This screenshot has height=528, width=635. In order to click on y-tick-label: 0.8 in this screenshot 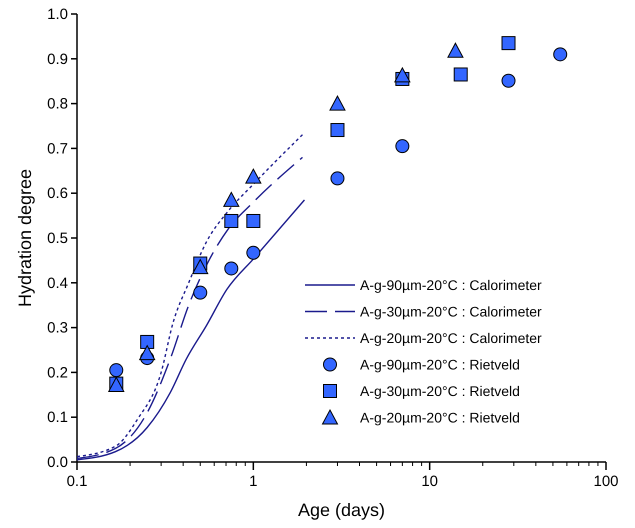, I will do `click(57, 104)`.